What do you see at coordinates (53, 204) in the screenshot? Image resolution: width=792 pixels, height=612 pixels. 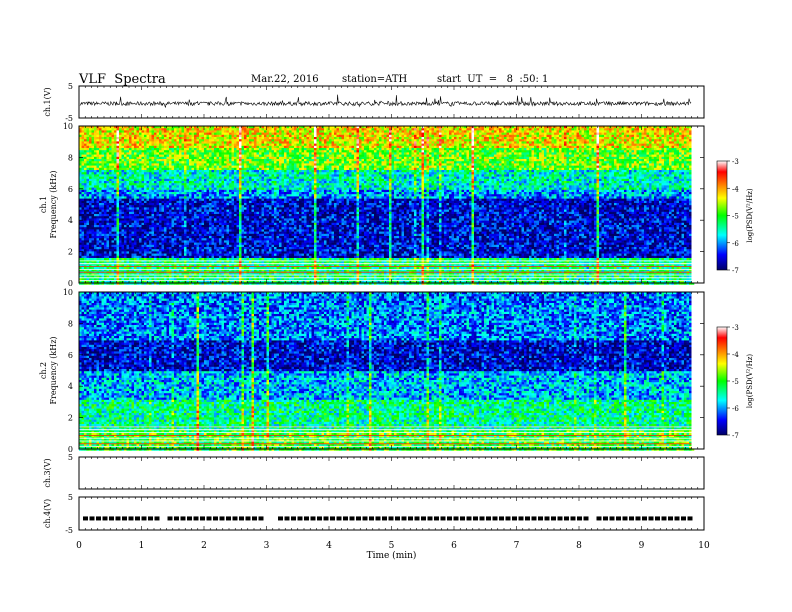 I see `ch1-ylabel: Frequency (kHz)` at bounding box center [53, 204].